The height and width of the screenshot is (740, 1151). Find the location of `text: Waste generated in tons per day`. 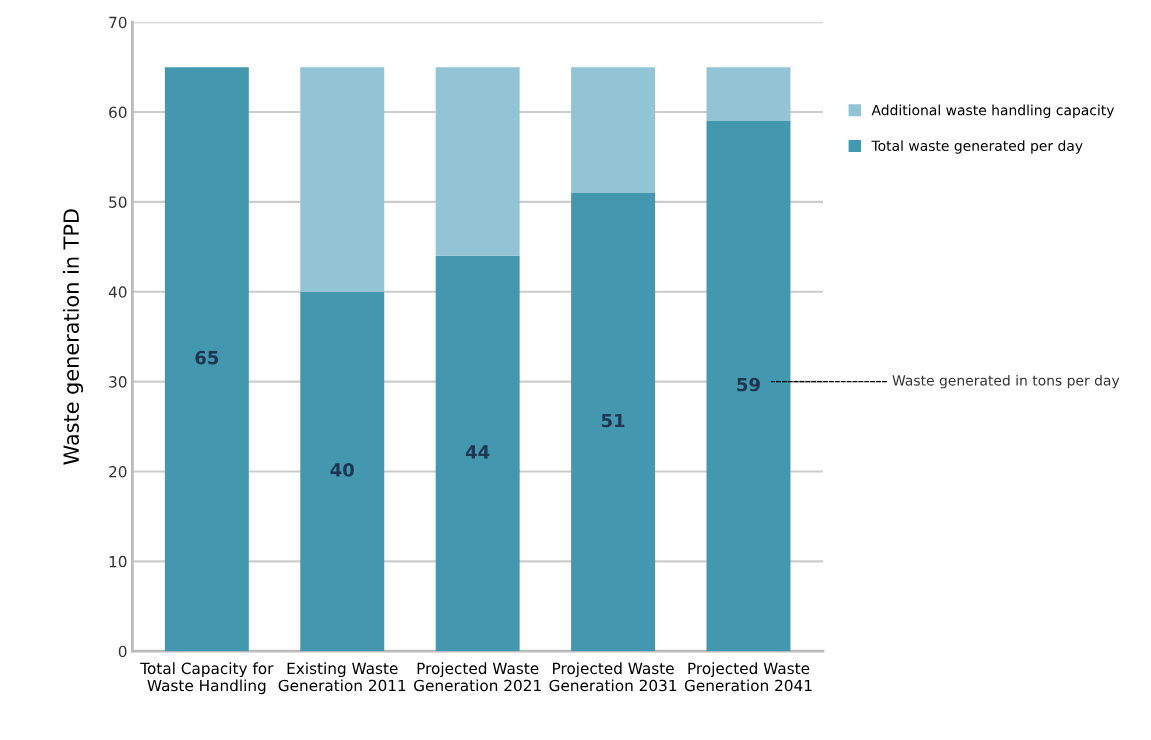

text: Waste generated in tons per day is located at coordinates (1006, 381).